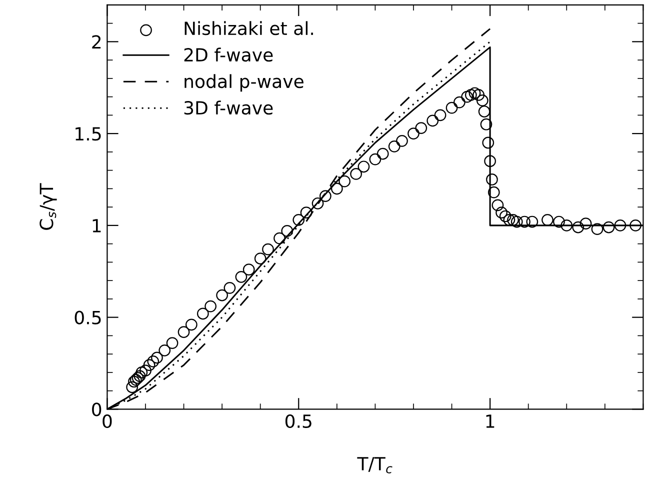 The width and height of the screenshot is (670, 493). I want to click on y-tick-label: 0, so click(97, 409).